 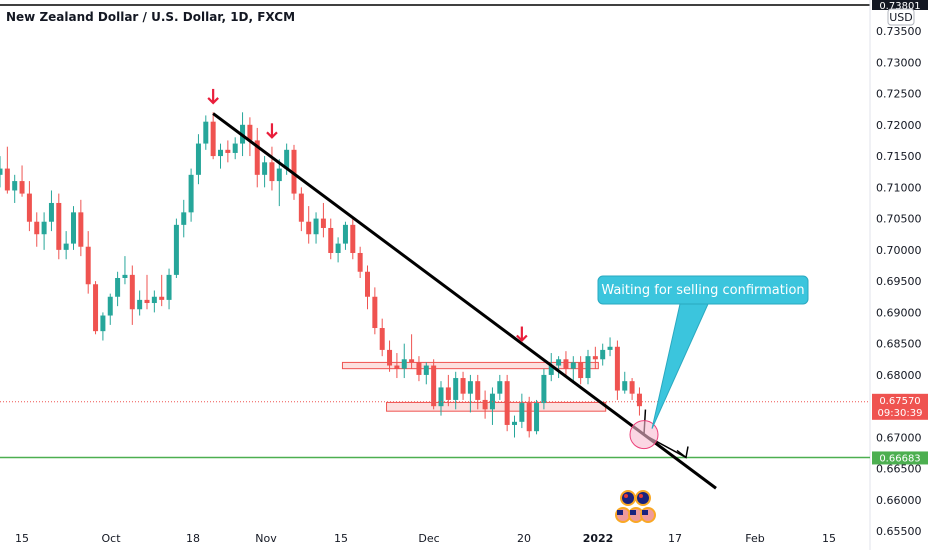 I want to click on countdown-label: 09:30:39, so click(x=900, y=413).